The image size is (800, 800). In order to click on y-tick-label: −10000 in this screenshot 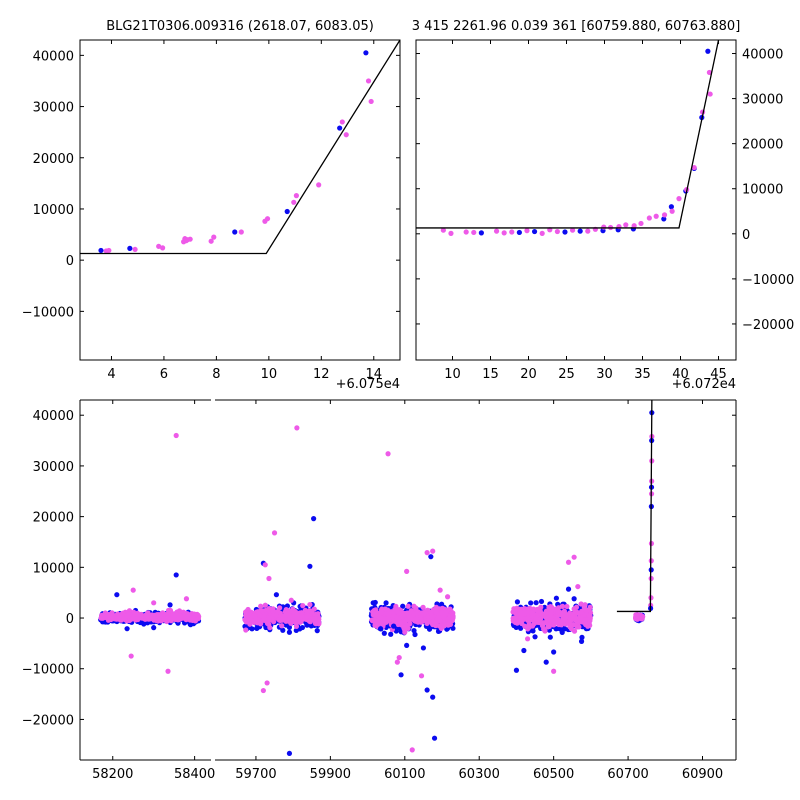, I will do `click(48, 312)`.